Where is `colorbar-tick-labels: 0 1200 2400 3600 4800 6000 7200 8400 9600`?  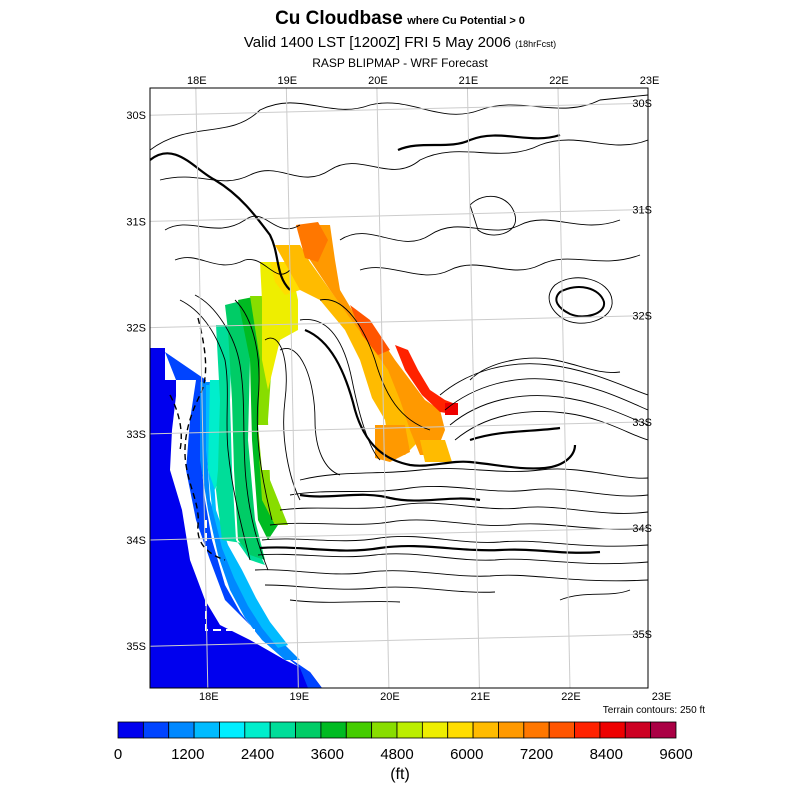 colorbar-tick-labels: 0 1200 2400 3600 4800 6000 7200 8400 9600 is located at coordinates (403, 754).